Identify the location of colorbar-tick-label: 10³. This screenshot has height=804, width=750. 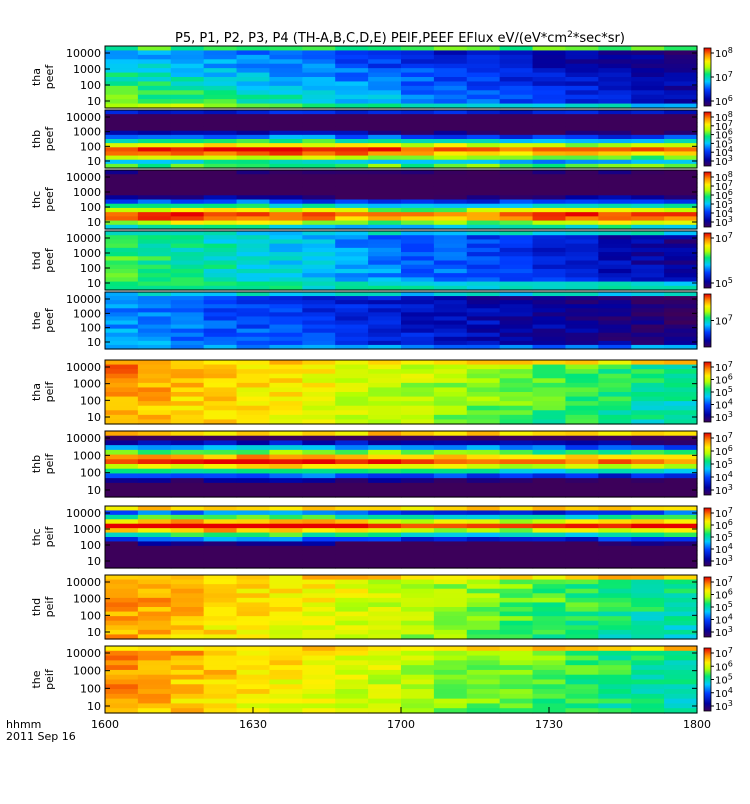
(724, 417).